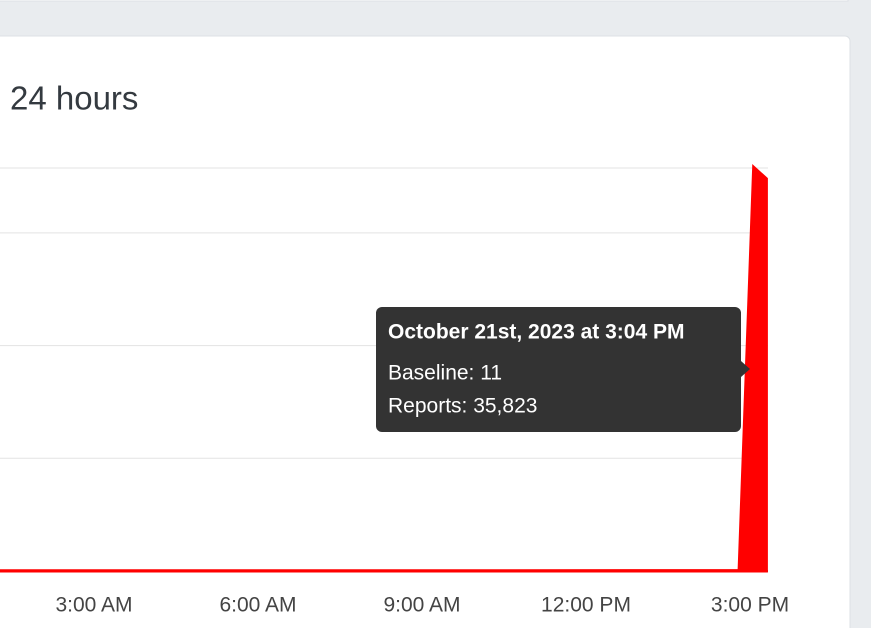 Image resolution: width=871 pixels, height=628 pixels. I want to click on x-tick-label: 3:00 AM, so click(93, 605).